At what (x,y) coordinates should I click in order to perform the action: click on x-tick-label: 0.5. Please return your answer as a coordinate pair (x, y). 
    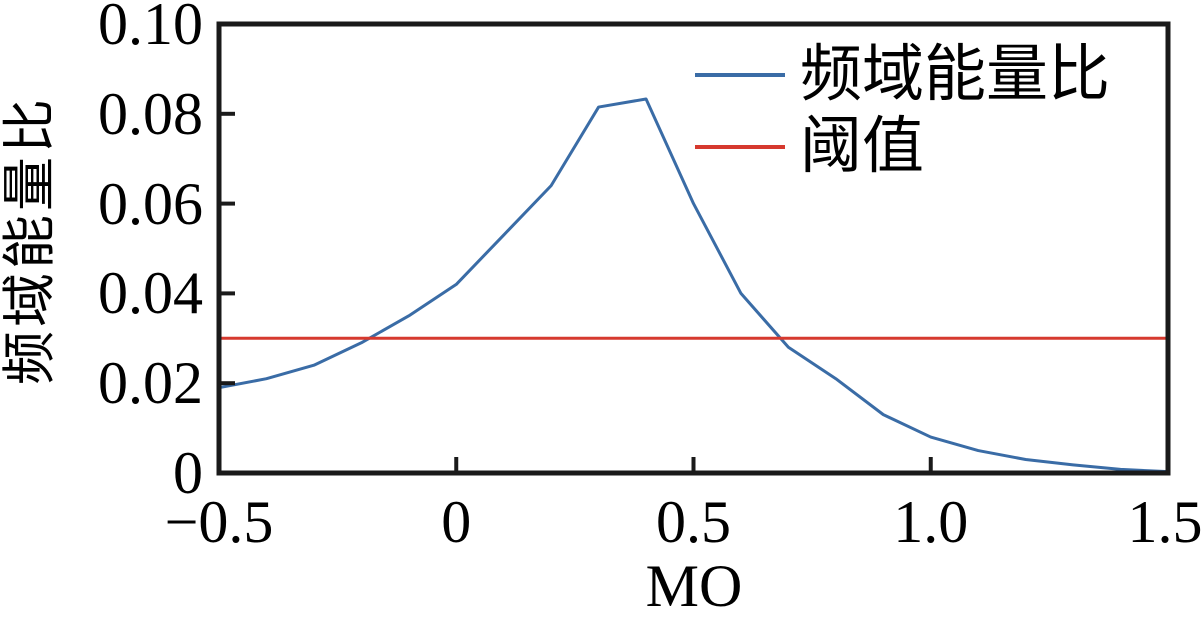
    Looking at the image, I should click on (693, 522).